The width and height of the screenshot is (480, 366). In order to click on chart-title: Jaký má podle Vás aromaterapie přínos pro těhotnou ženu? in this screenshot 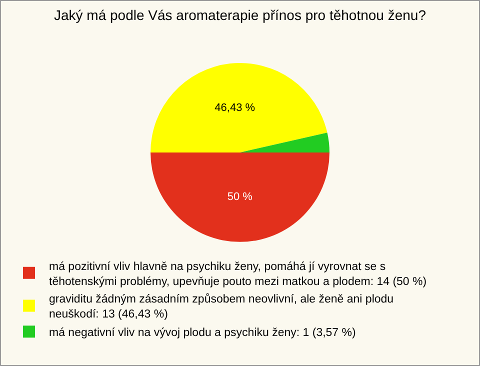, I will do `click(240, 14)`.